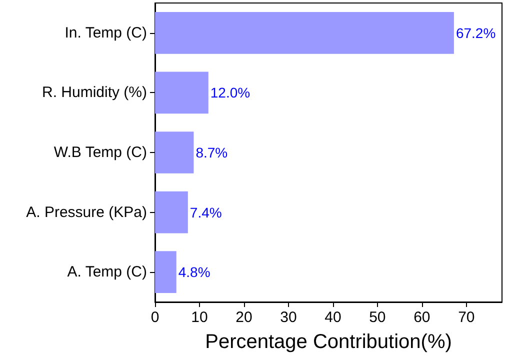 This screenshot has height=362, width=505. What do you see at coordinates (377, 317) in the screenshot?
I see `x-tick-label: 50` at bounding box center [377, 317].